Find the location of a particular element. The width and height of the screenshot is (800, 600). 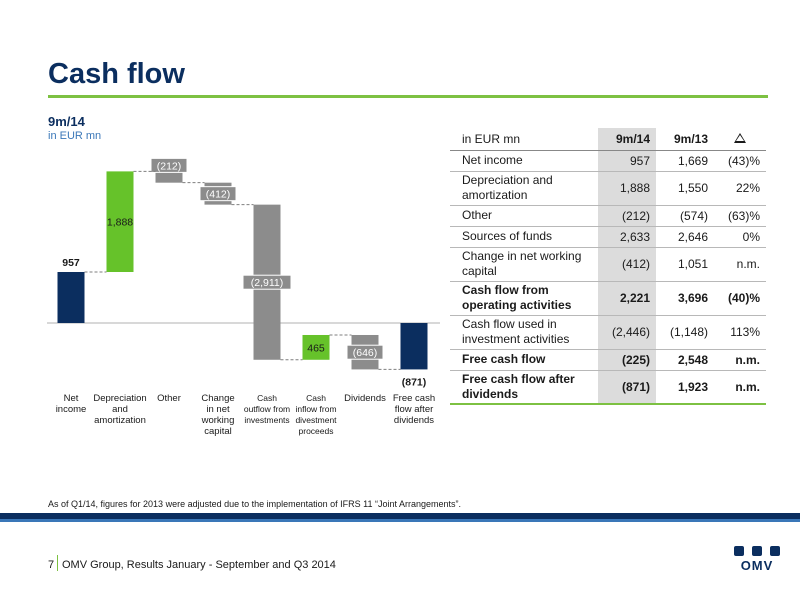

row-label: Net income is located at coordinates (524, 161).